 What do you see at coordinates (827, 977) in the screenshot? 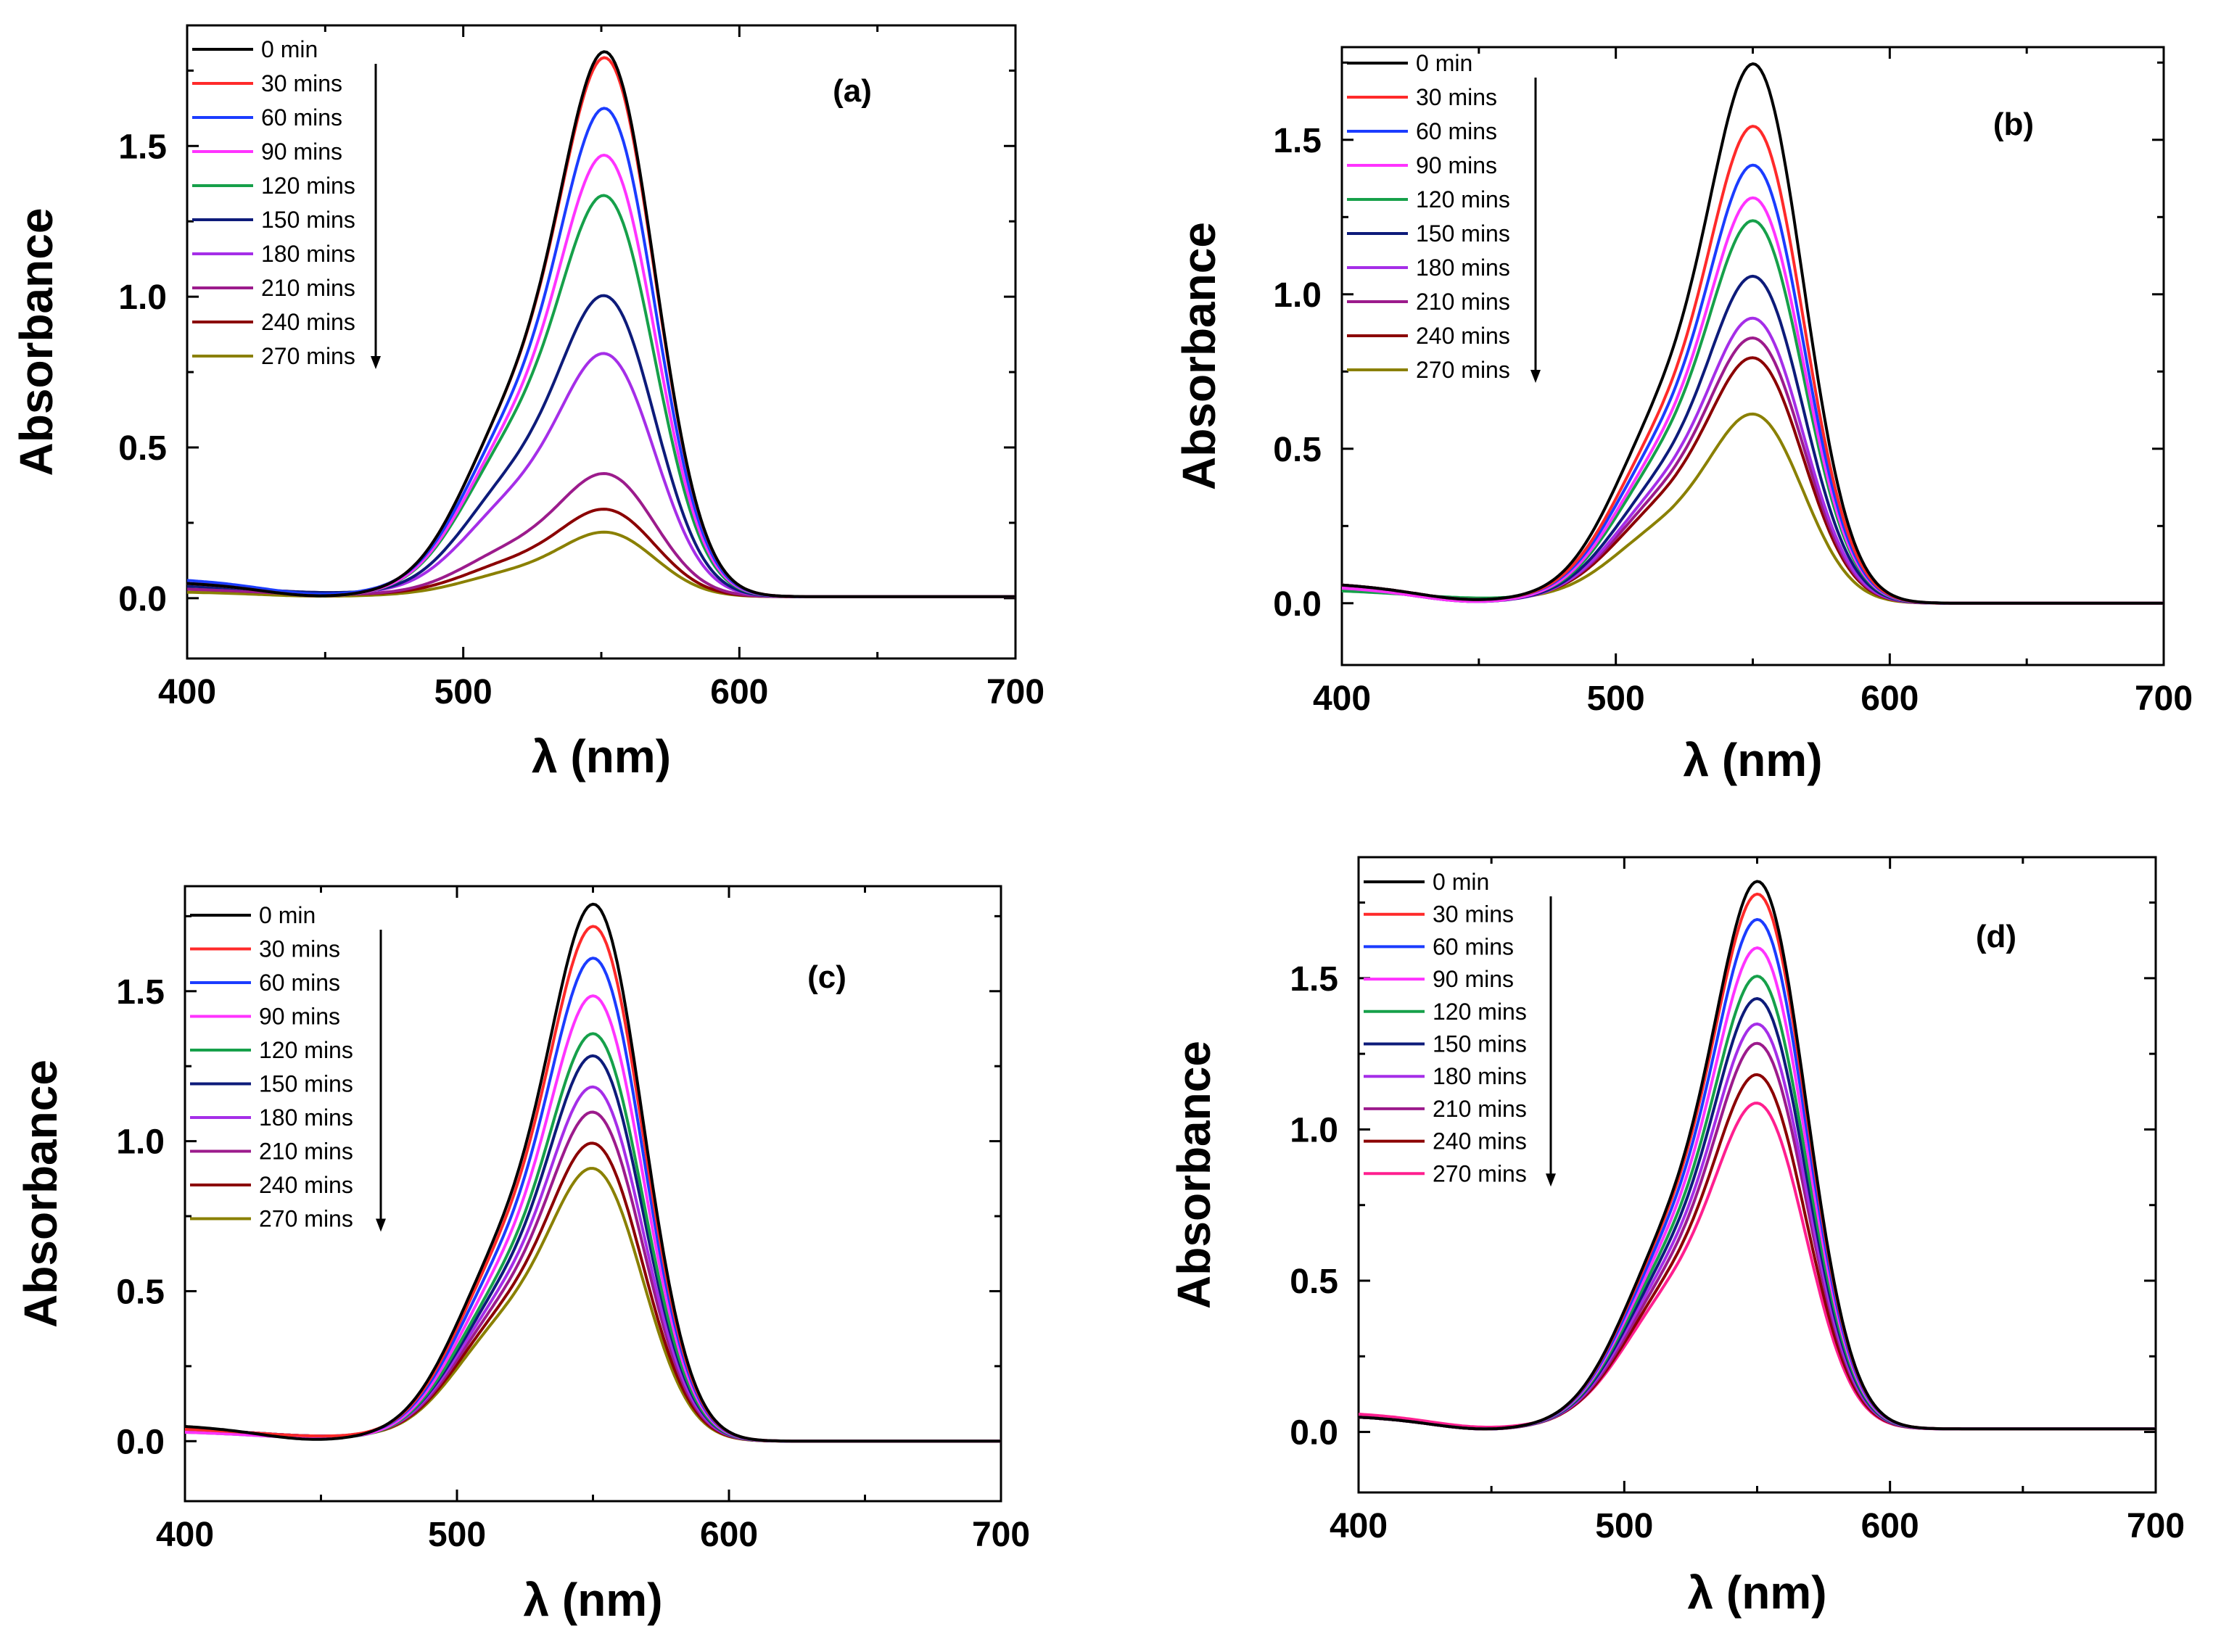
I see `panel-label: (c)` at bounding box center [827, 977].